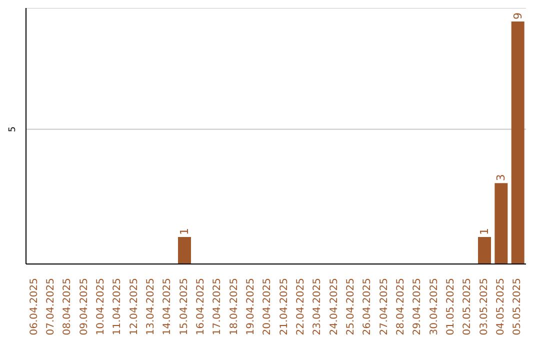  Describe the element at coordinates (134, 307) in the screenshot. I see `x-tick-label: 12.04.2025` at that location.